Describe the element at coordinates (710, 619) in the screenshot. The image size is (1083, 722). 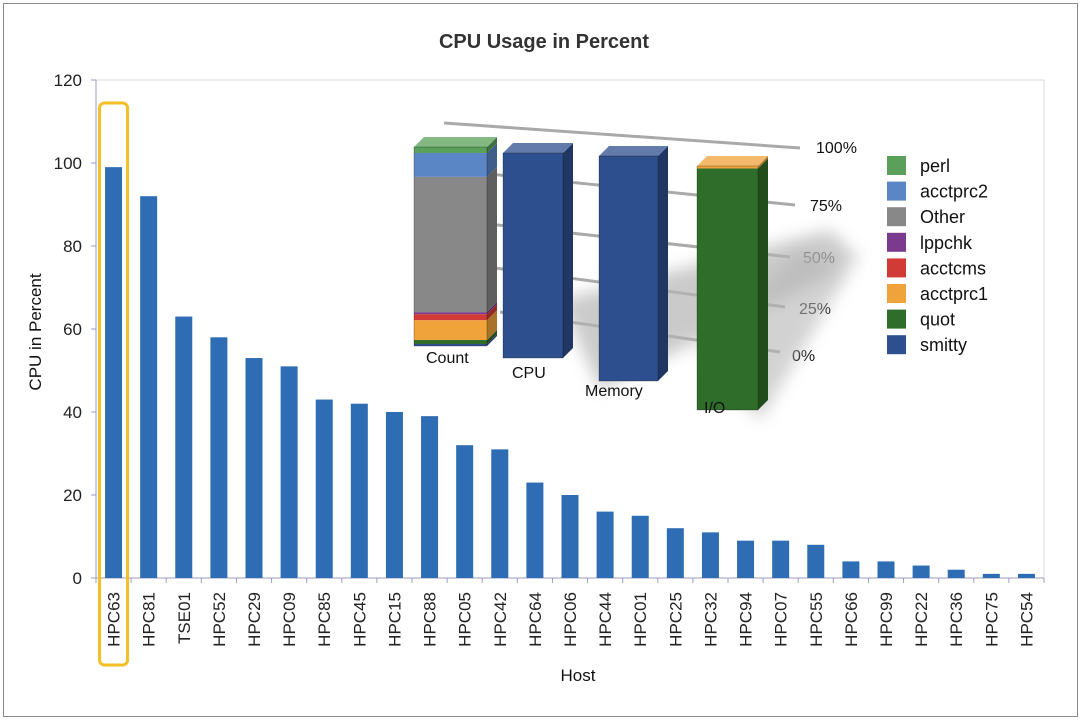
I see `x-tick-label: HPC32` at that location.